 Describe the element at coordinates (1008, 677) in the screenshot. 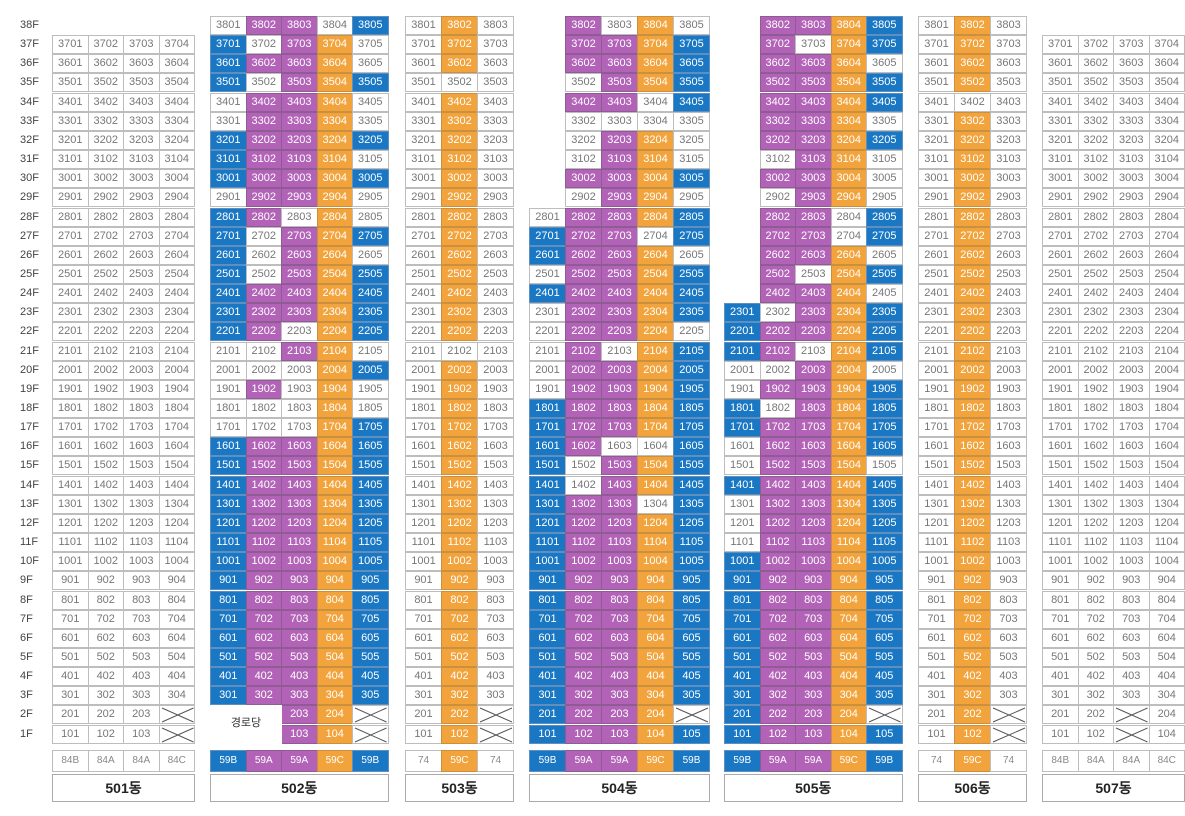

I see `unit-cell: 403` at that location.